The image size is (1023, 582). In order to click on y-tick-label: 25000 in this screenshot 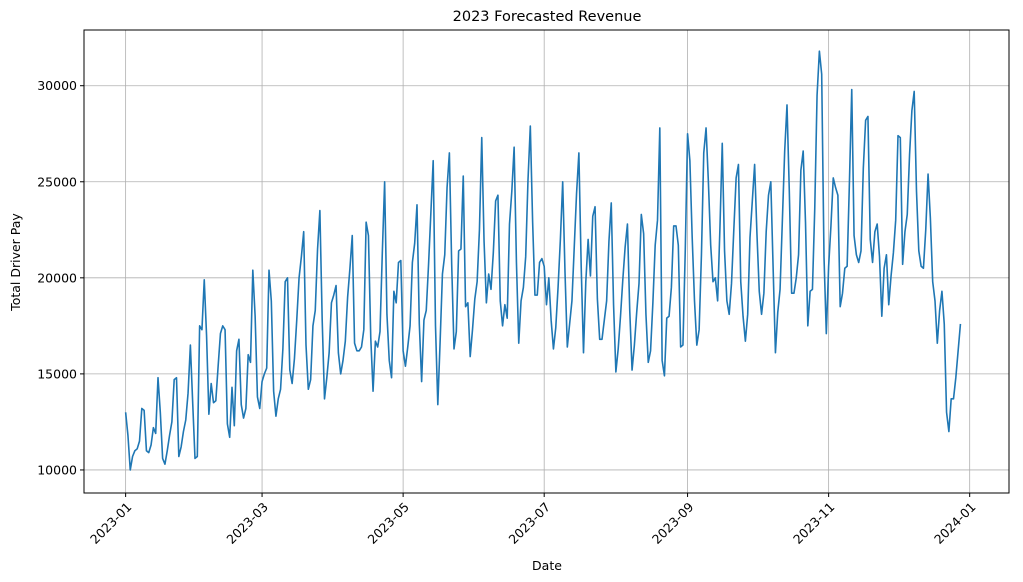, I will do `click(57, 181)`.